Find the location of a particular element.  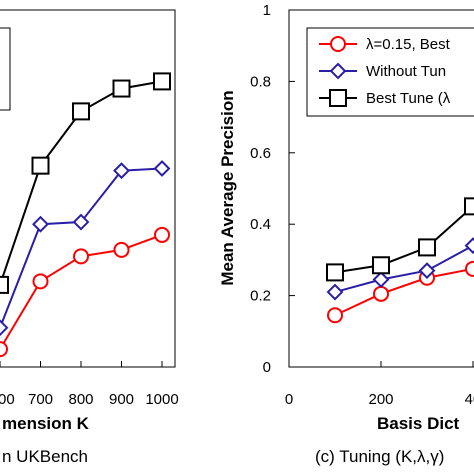

right-x-tick-label: 40 is located at coordinates (469, 399).